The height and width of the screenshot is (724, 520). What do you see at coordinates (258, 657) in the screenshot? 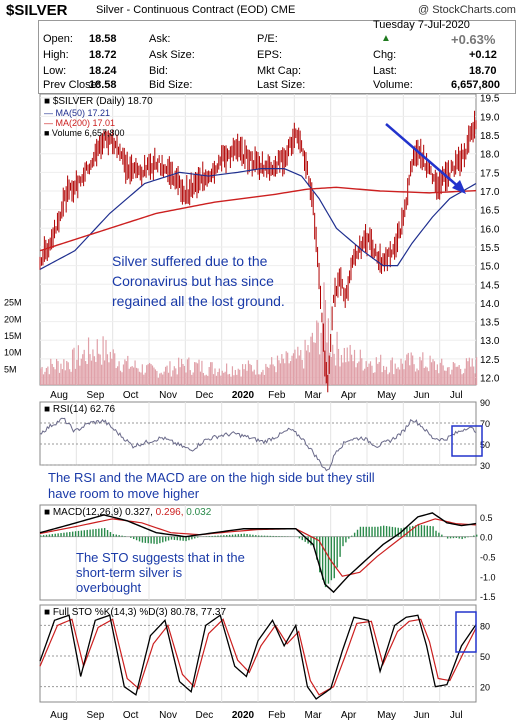
I see `sto-k-line` at bounding box center [258, 657].